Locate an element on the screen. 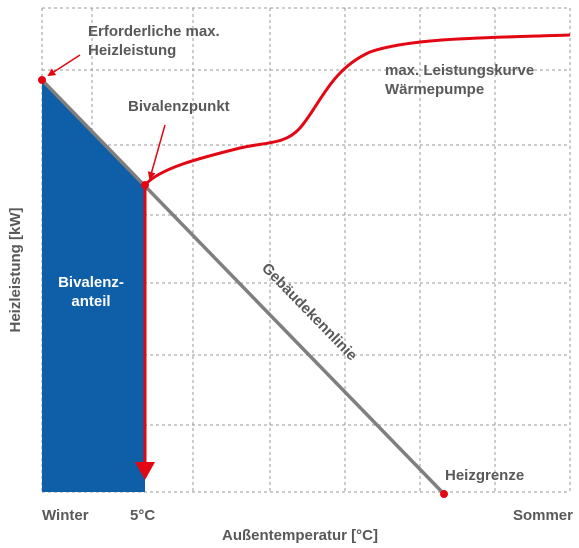  bivalence-area is located at coordinates (93, 286).